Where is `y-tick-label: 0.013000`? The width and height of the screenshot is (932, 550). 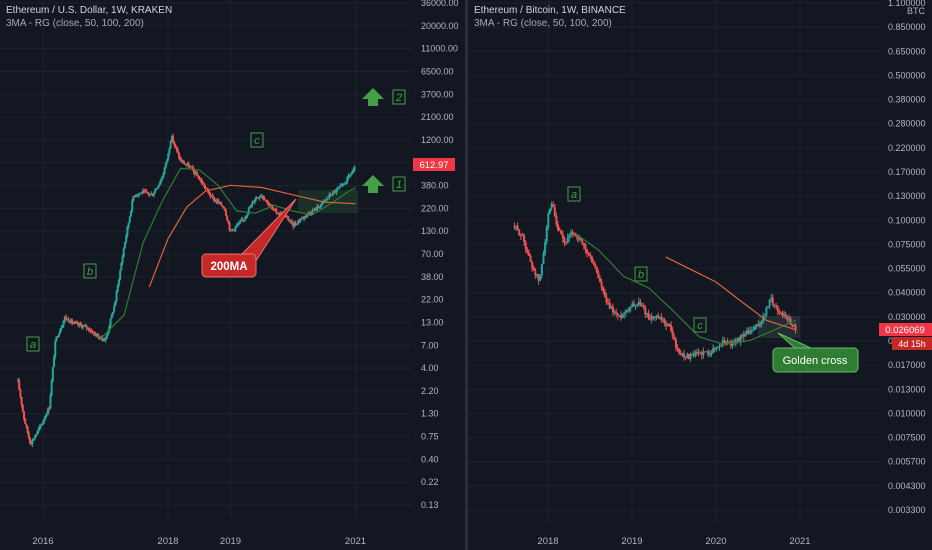 y-tick-label: 0.013000 is located at coordinates (907, 389).